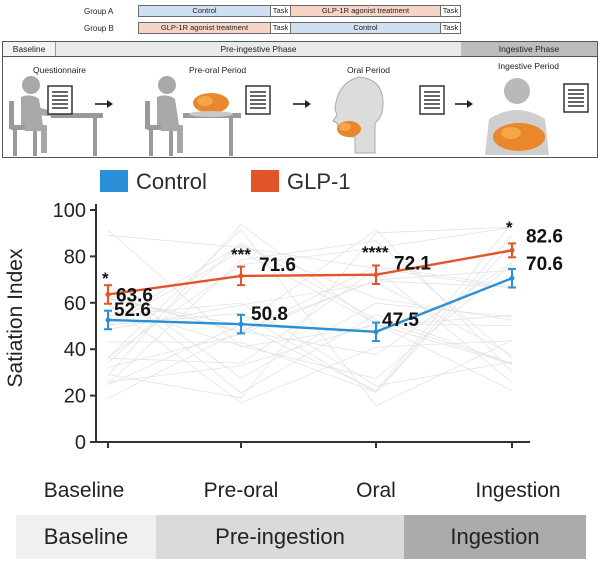 Image resolution: width=600 pixels, height=562 pixels. I want to click on value-label-glp1: 82.6, so click(544, 236).